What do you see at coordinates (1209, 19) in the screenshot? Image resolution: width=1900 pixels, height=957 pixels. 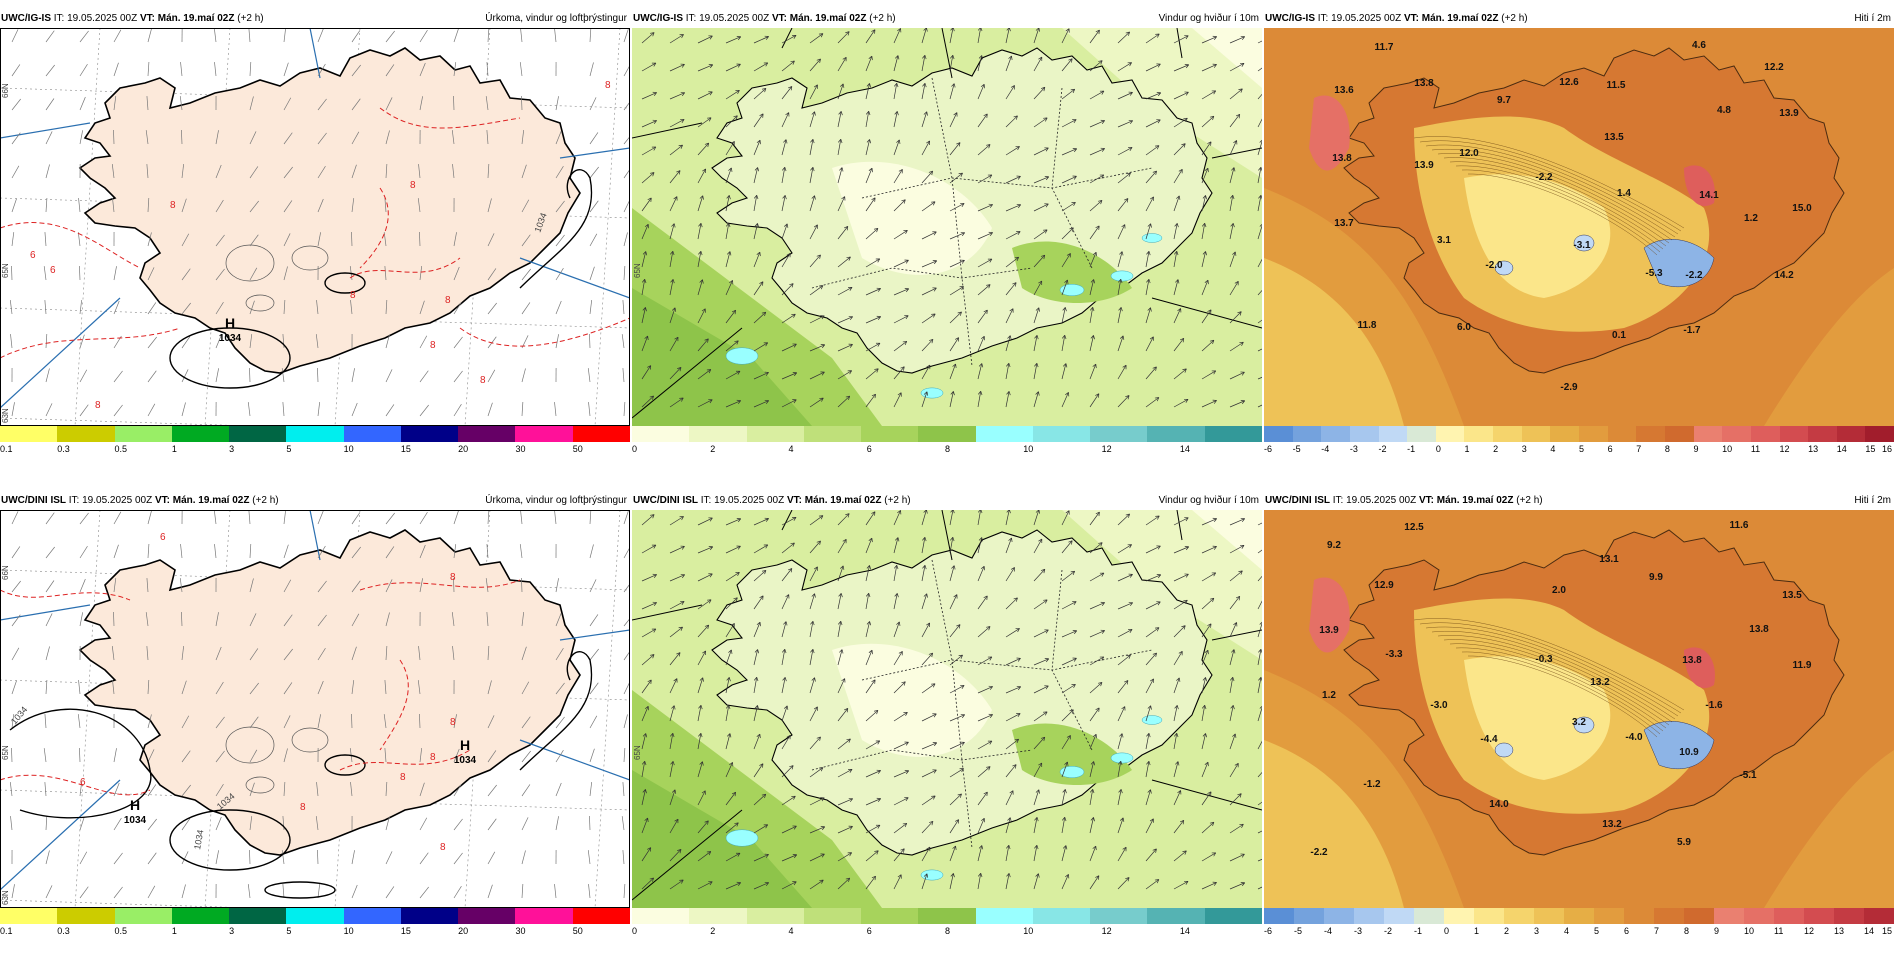 I see `panel-title: Vindur og hviður í 10m` at bounding box center [1209, 19].